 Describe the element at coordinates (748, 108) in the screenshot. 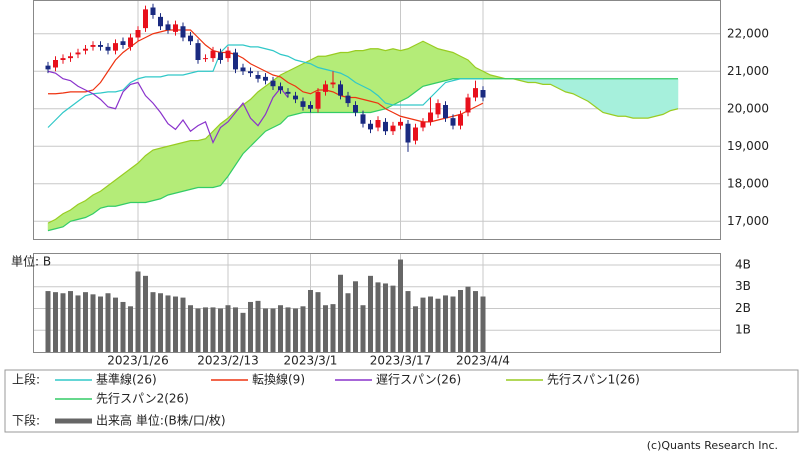

I see `y-tick-label: 20,000` at that location.